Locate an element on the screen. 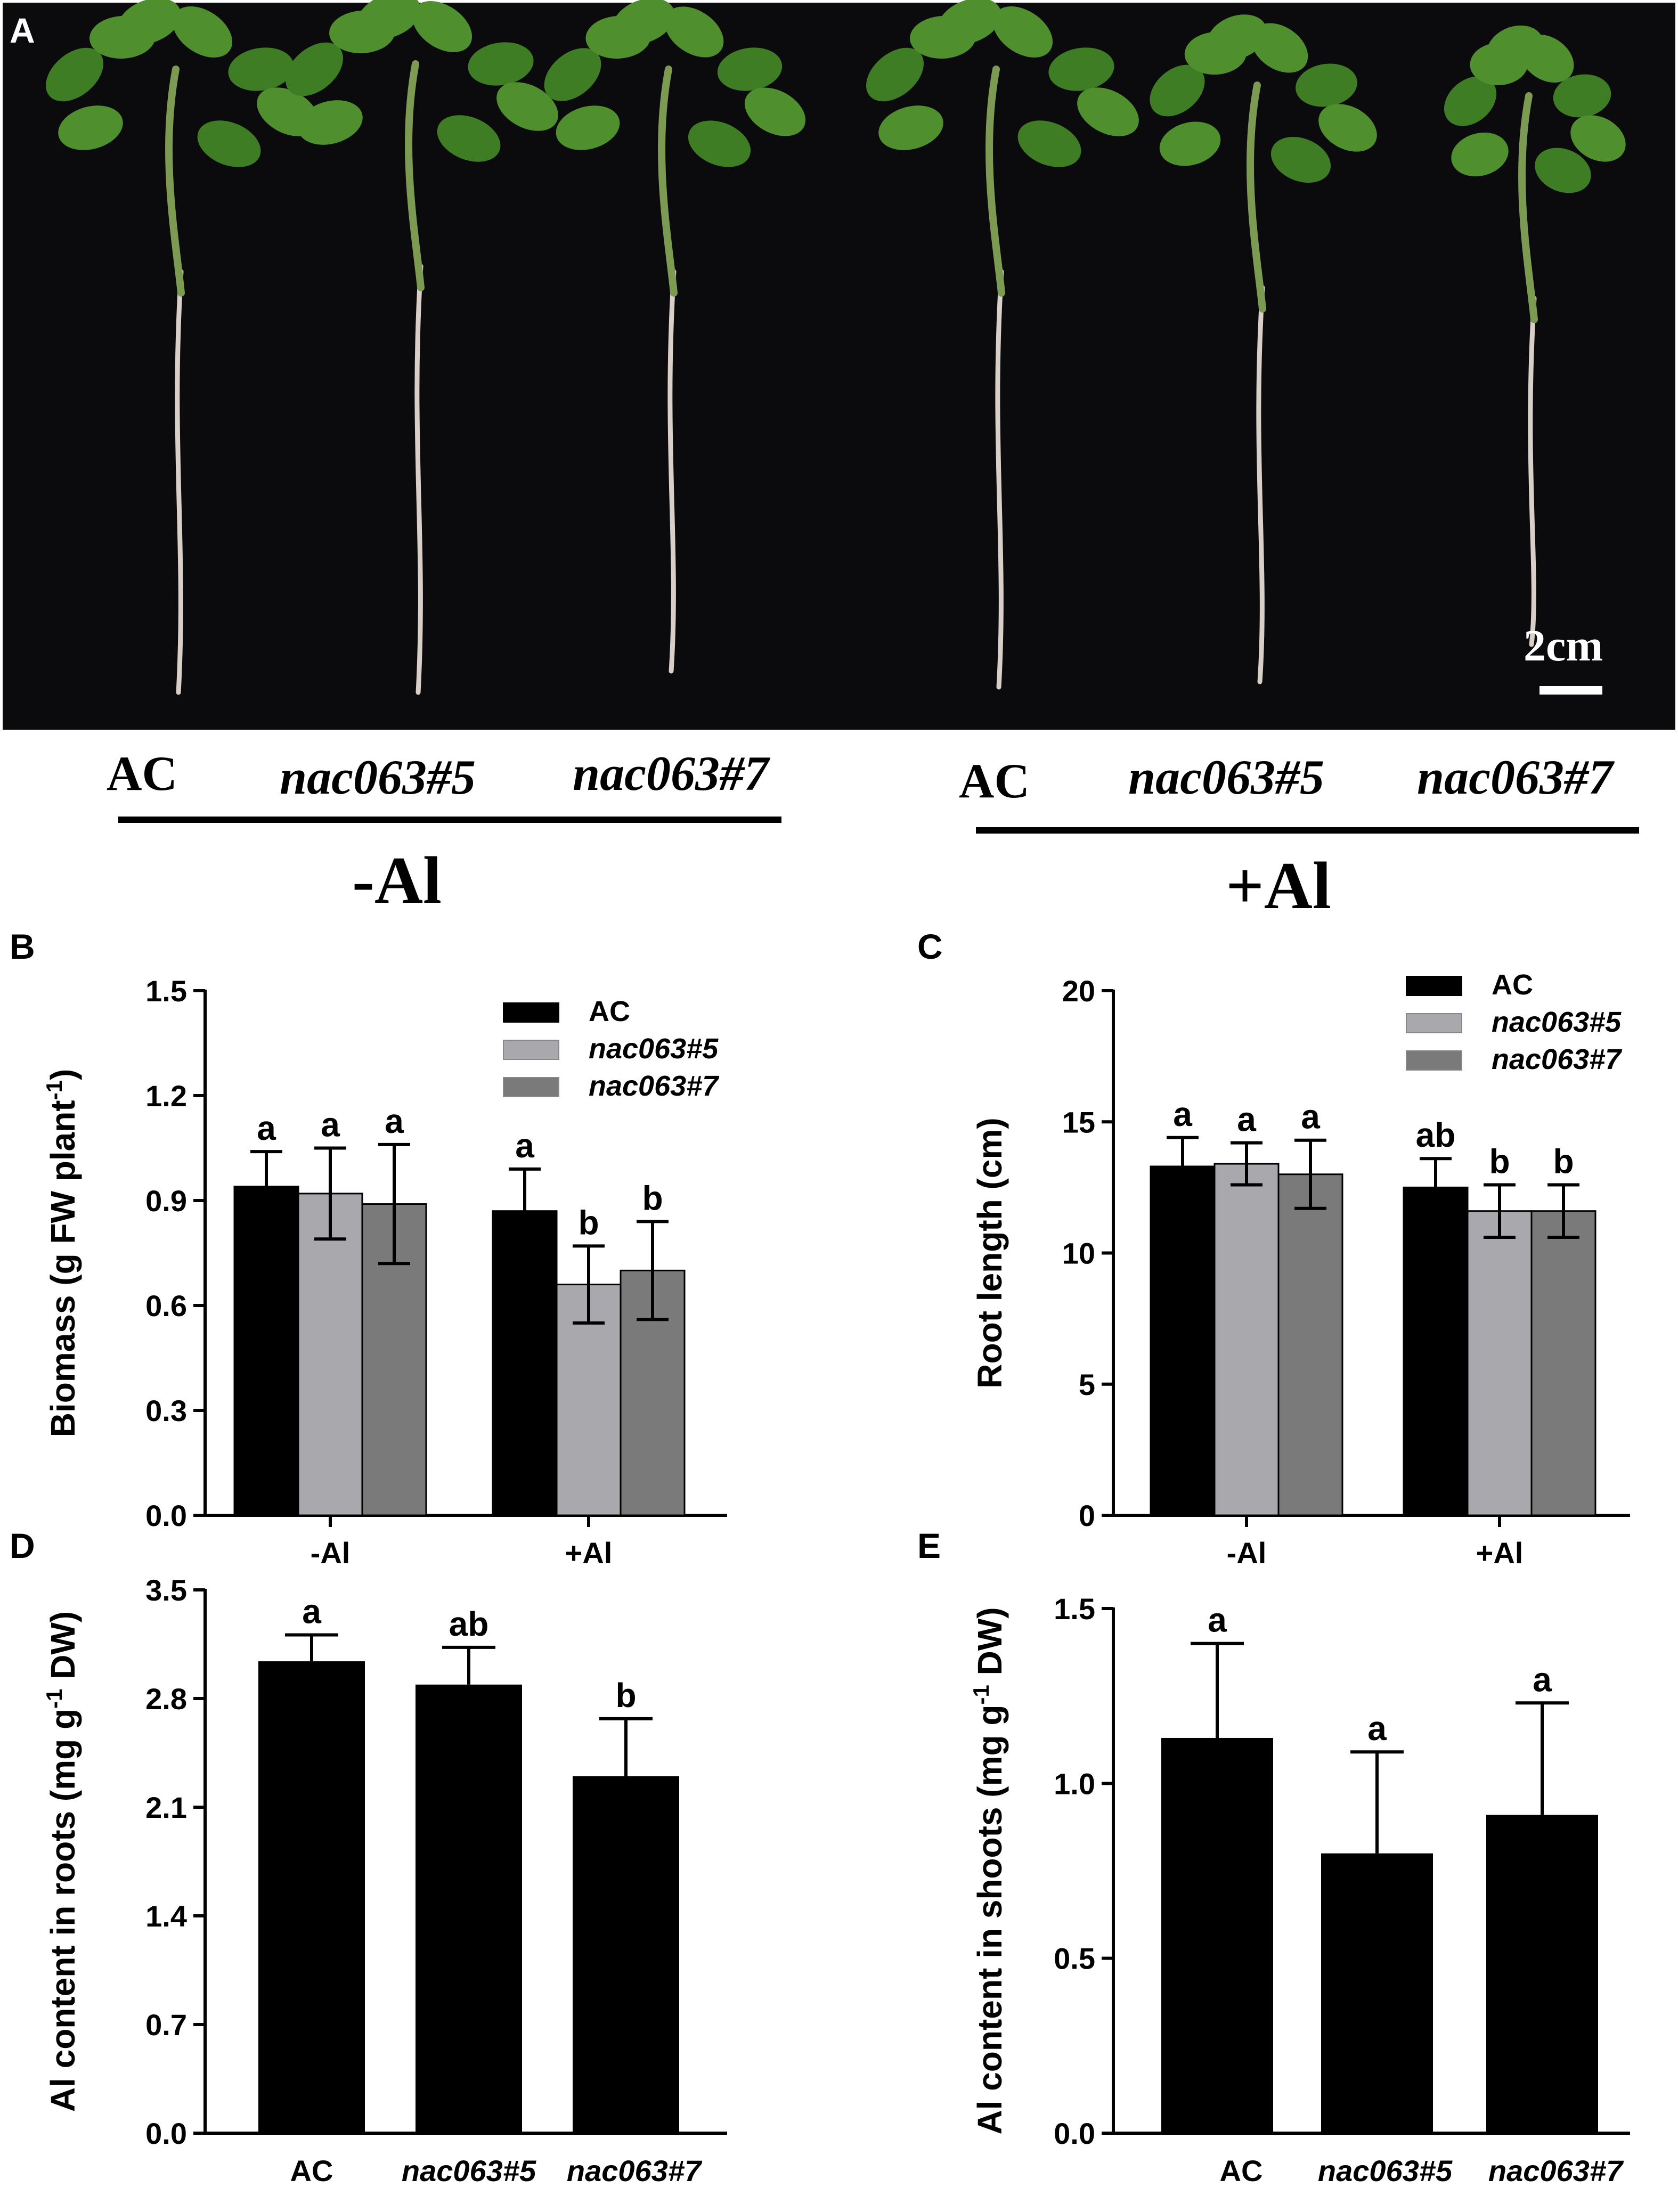 The image size is (1678, 2212). y-tick-label: 0.5 is located at coordinates (1074, 1959).